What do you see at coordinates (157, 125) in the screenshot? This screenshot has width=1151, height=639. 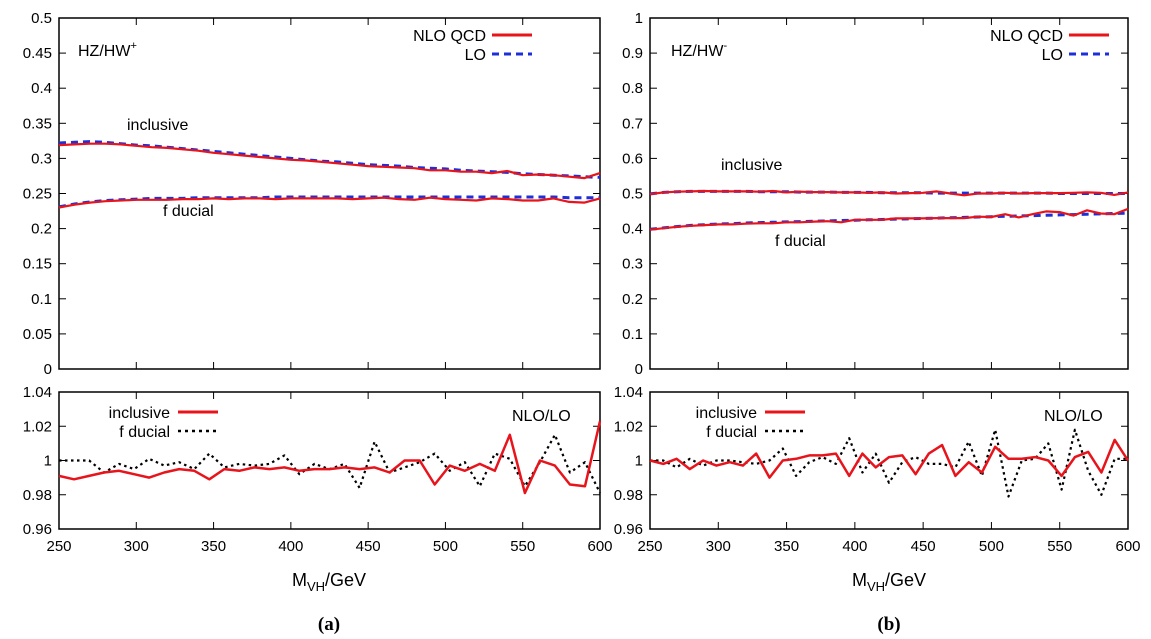 I see `annotation-inclusive-a: inclusive` at bounding box center [157, 125].